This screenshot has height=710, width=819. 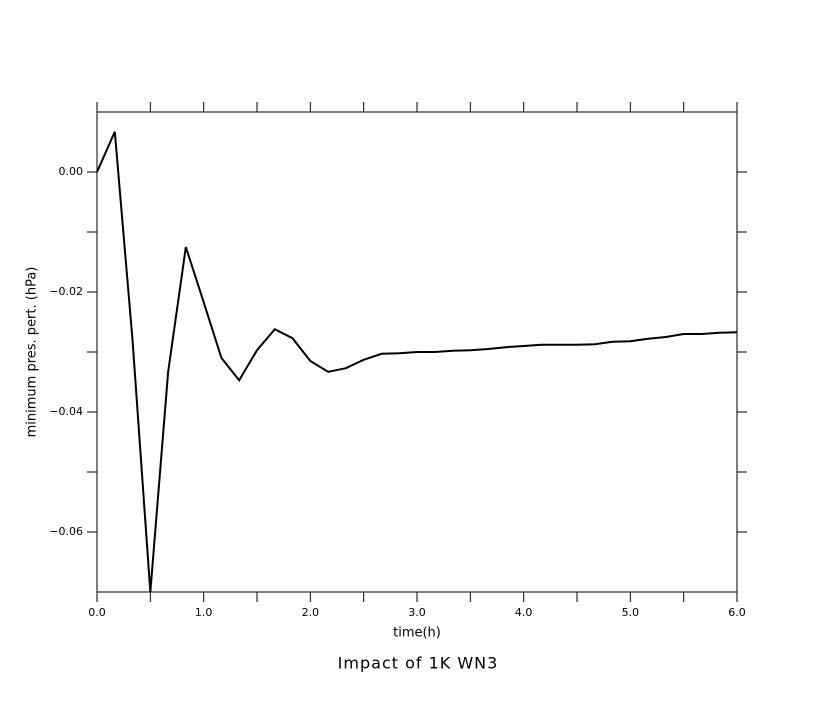 What do you see at coordinates (97, 612) in the screenshot?
I see `x-tick-label: 0.0` at bounding box center [97, 612].